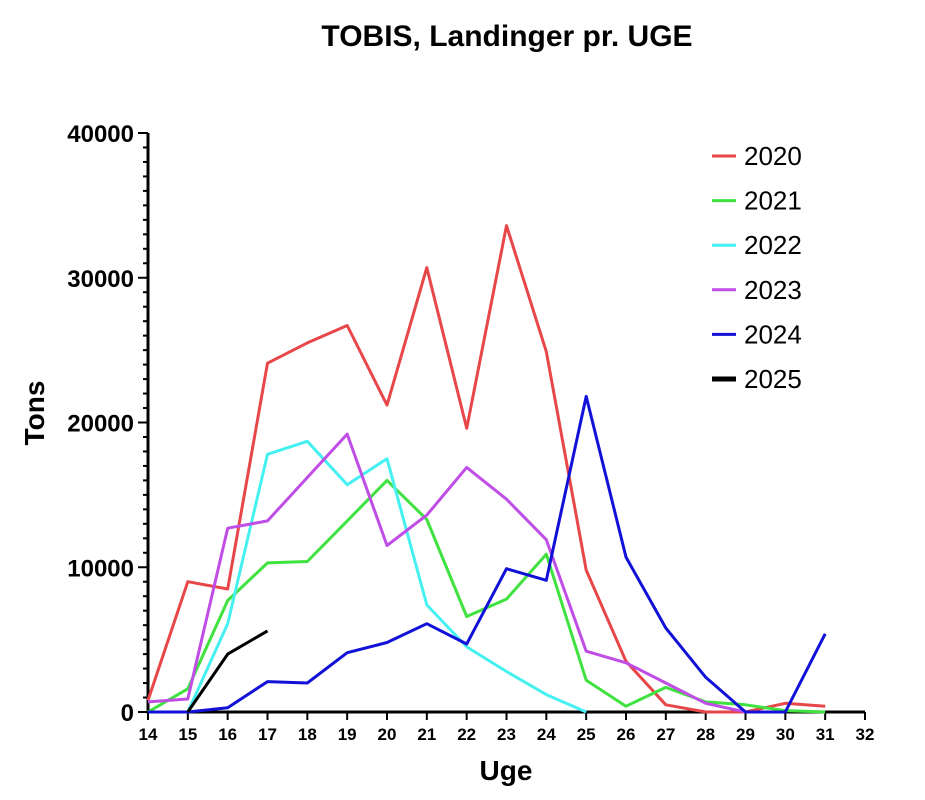 Image resolution: width=925 pixels, height=800 pixels. Describe the element at coordinates (267, 734) in the screenshot. I see `x-tick-label: 17` at that location.